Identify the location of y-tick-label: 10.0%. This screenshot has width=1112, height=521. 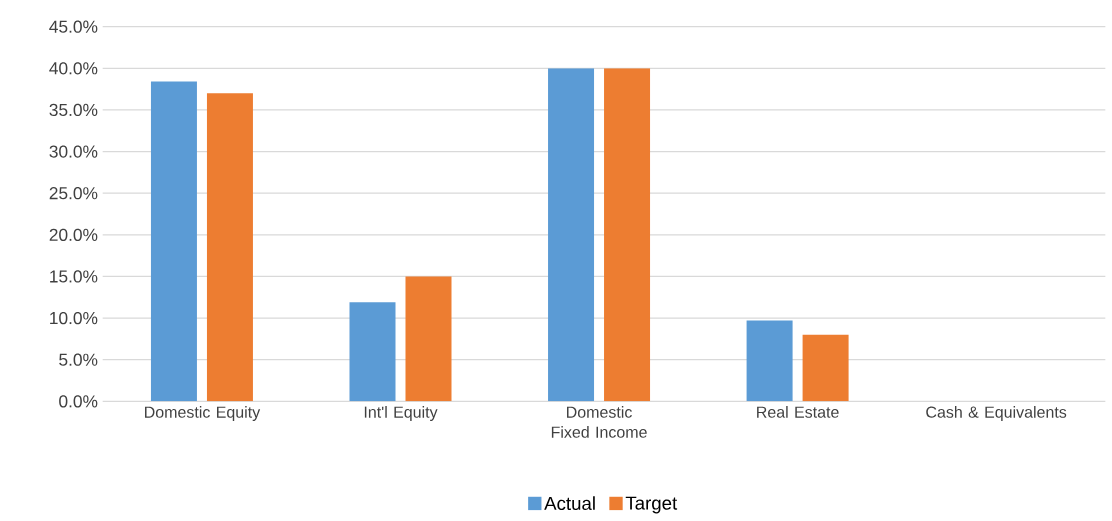
(74, 318).